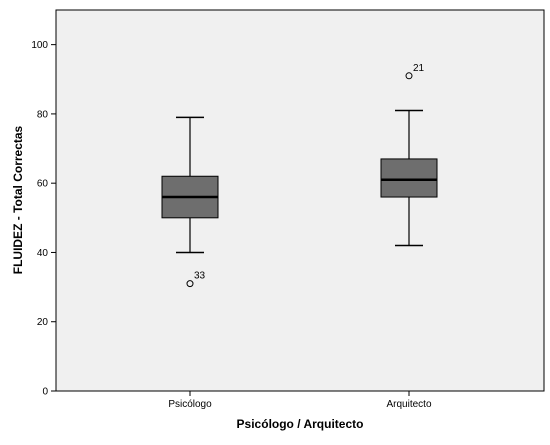  Describe the element at coordinates (190, 202) in the screenshot. I see `box-group: 33` at that location.